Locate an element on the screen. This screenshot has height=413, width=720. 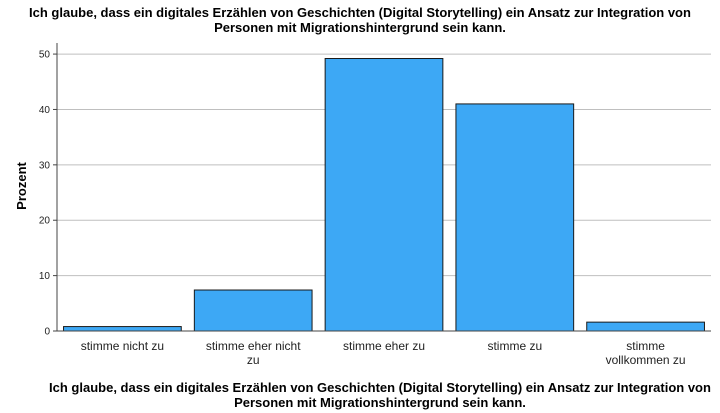
y-tick-labels: 0 10 20 30 40 50 is located at coordinates (45, 194).